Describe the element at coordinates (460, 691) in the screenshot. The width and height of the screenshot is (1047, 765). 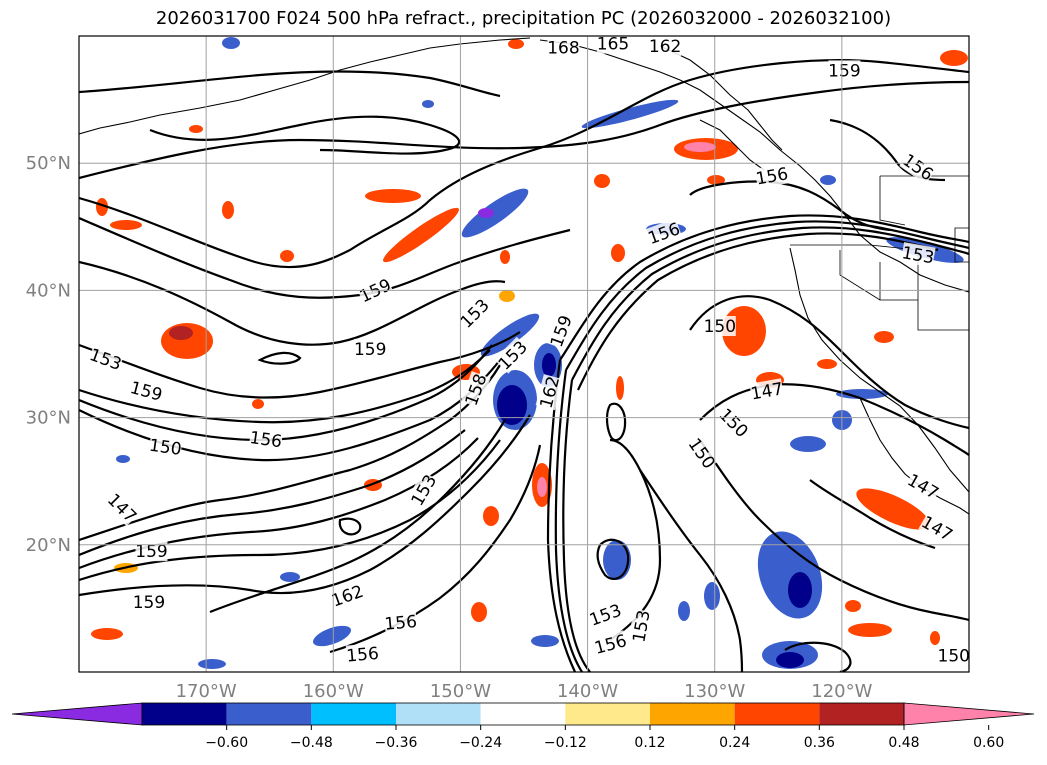
I see `lon-label: 150°W` at that location.